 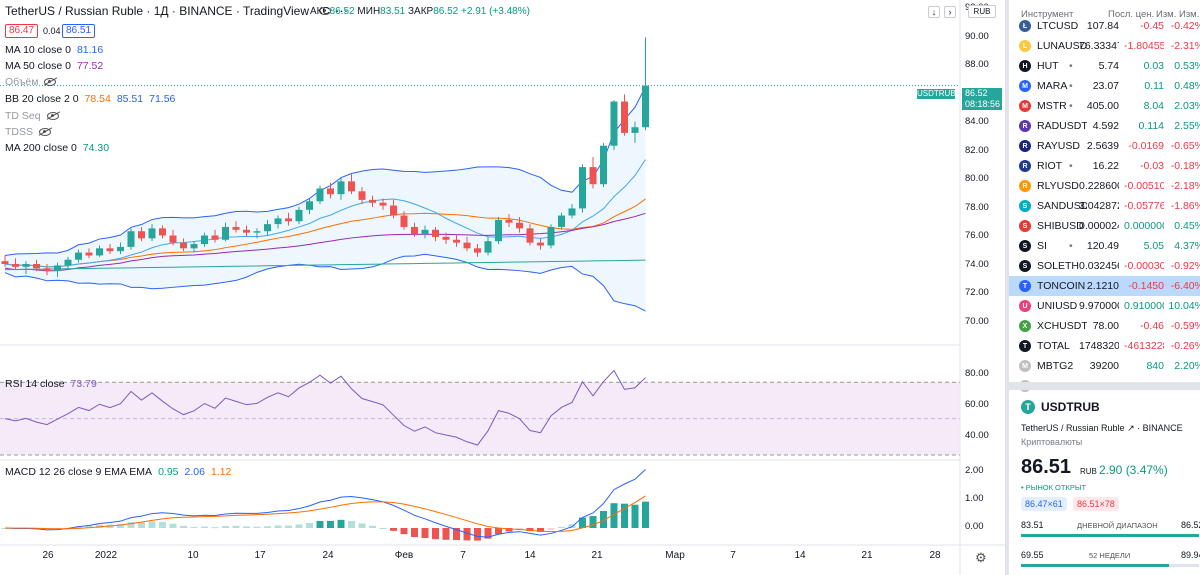 What do you see at coordinates (1104, 246) in the screenshot?
I see `watchlist-row-si: S SI 120.49 5.05 4.37% •` at bounding box center [1104, 246].